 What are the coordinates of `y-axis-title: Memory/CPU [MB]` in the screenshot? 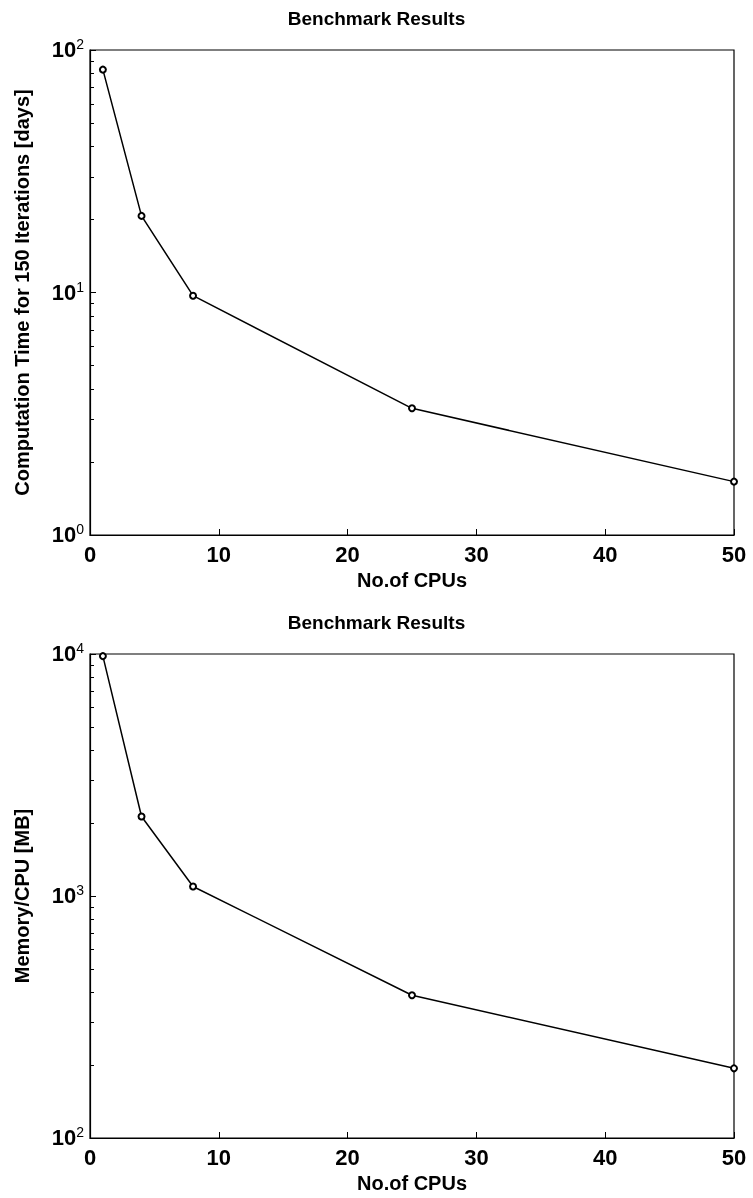 It's located at (22, 896).